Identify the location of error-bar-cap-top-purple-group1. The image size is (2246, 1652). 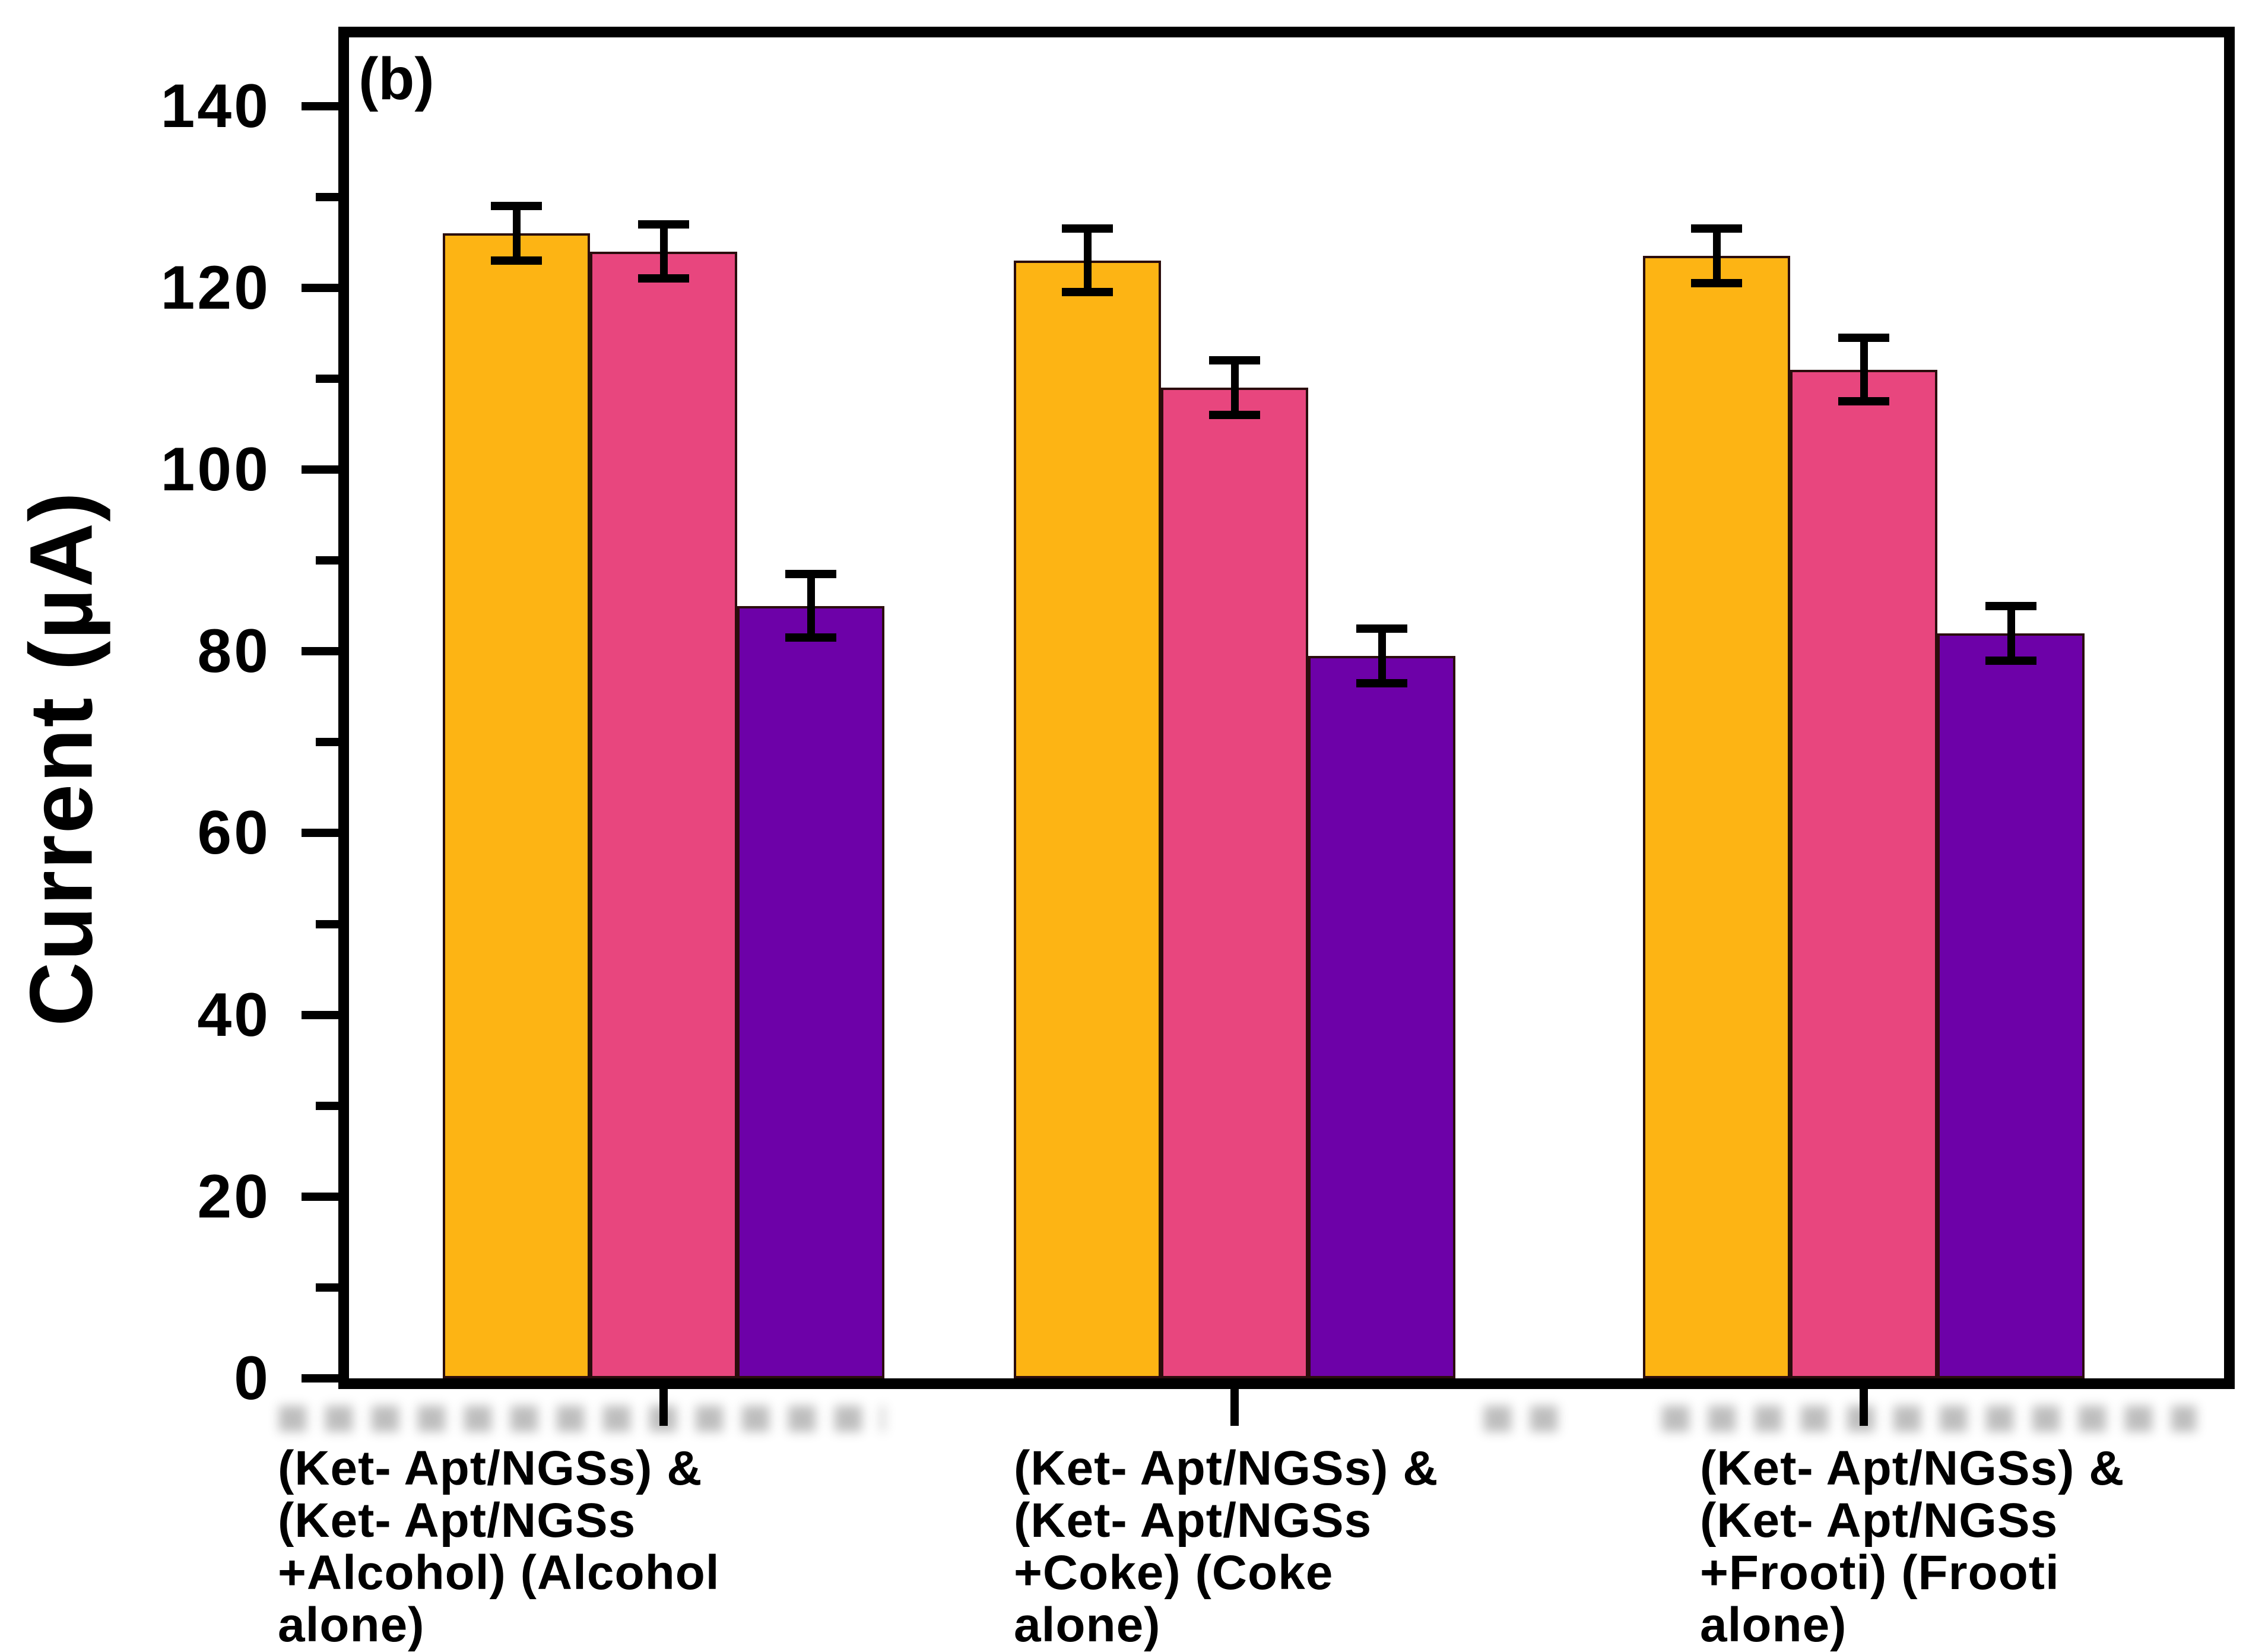
(810, 574).